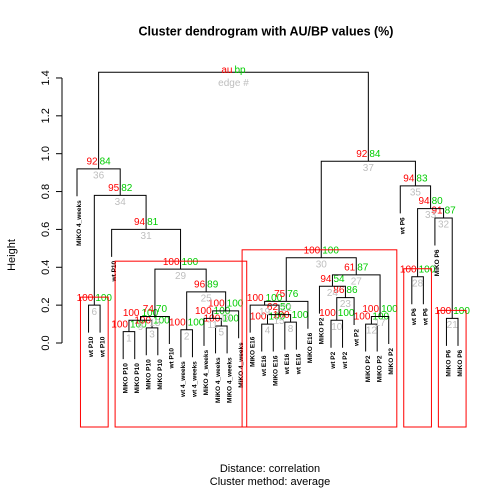 This screenshot has width=504, height=504. Describe the element at coordinates (46, 267) in the screenshot. I see `y-tick-label: 0.4` at that location.